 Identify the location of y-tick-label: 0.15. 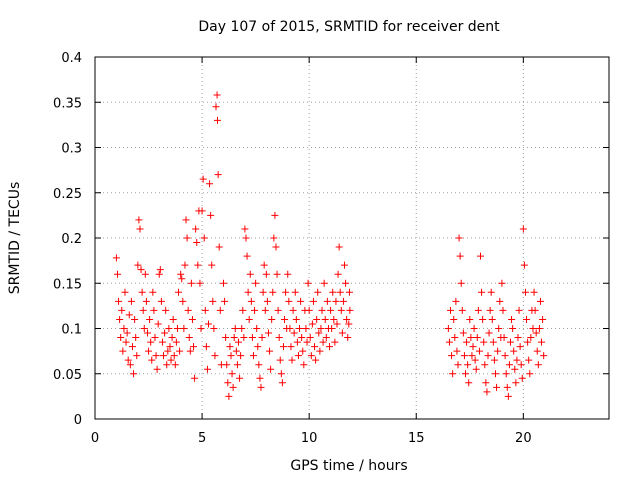
(67, 284).